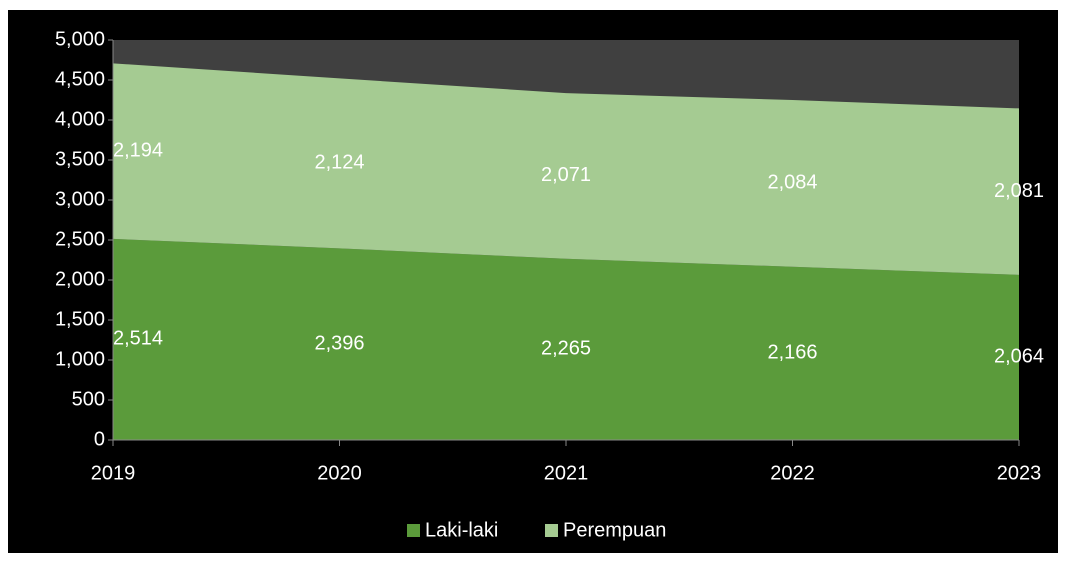 This screenshot has width=1066, height=563. I want to click on y-tick-label: 1,000, so click(80, 359).